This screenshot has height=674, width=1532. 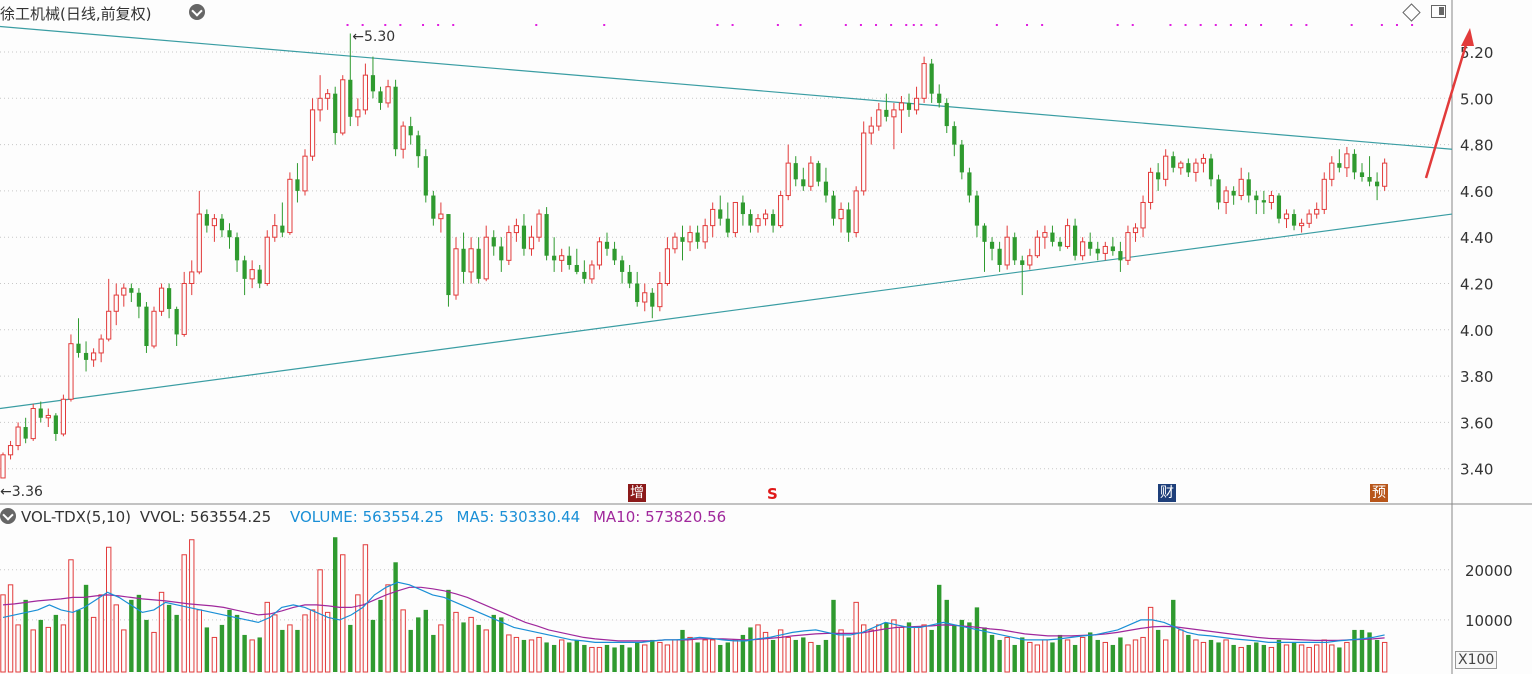 What do you see at coordinates (637, 493) in the screenshot?
I see `event-zeng-marker: 增` at bounding box center [637, 493].